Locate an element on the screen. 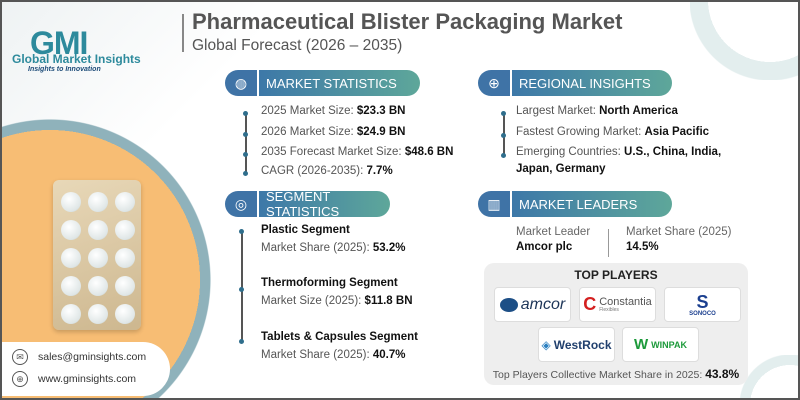  westrock-logo: ◈ WestRock is located at coordinates (576, 344).